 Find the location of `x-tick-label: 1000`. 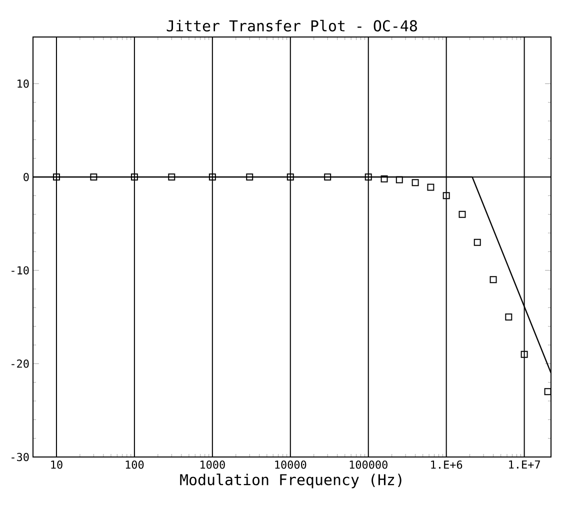

x-tick-label: 1000 is located at coordinates (212, 464).